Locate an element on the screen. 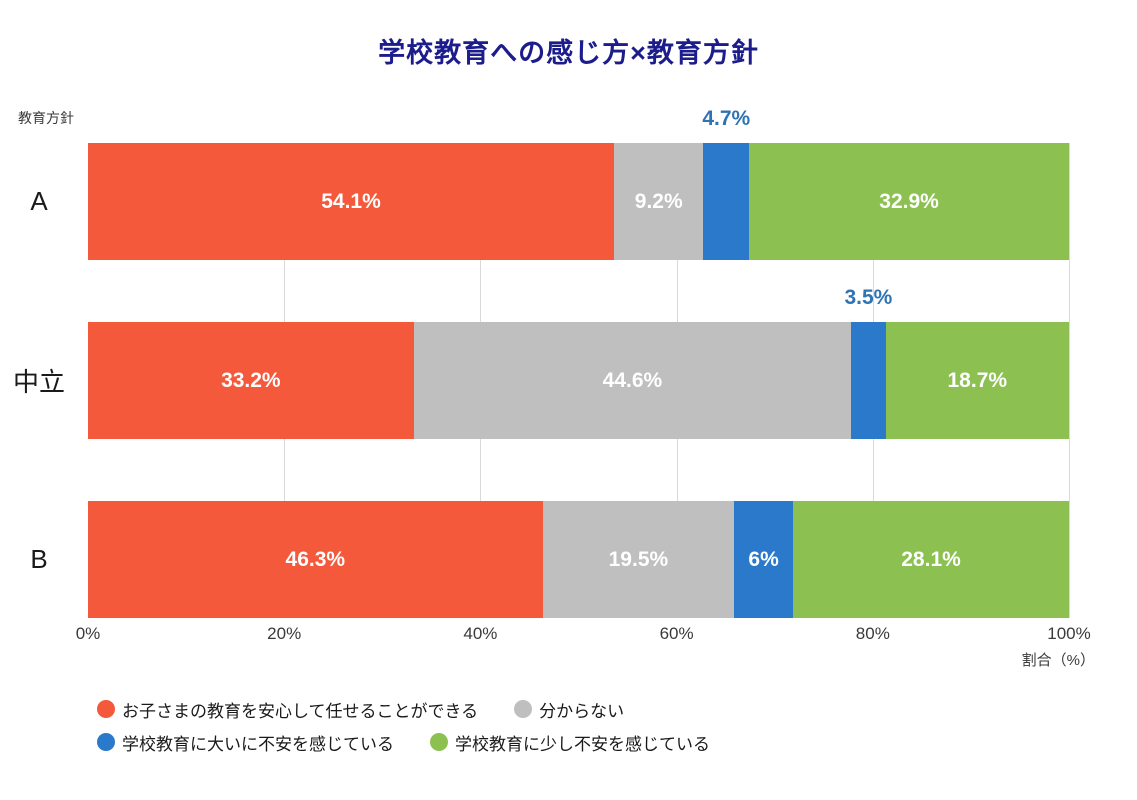  x-axis-tick: 80% is located at coordinates (872, 633).